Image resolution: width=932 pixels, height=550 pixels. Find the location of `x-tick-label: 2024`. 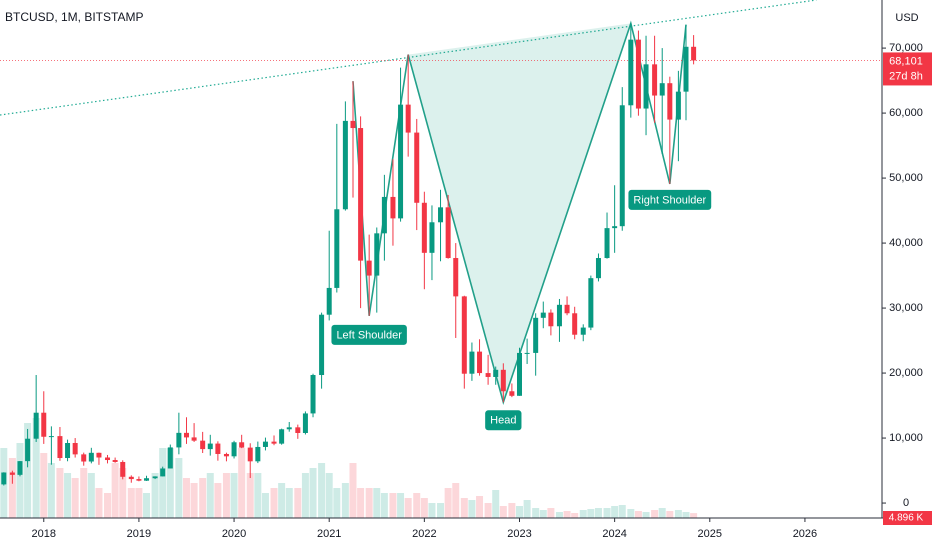

x-tick-label: 2024 is located at coordinates (614, 534).